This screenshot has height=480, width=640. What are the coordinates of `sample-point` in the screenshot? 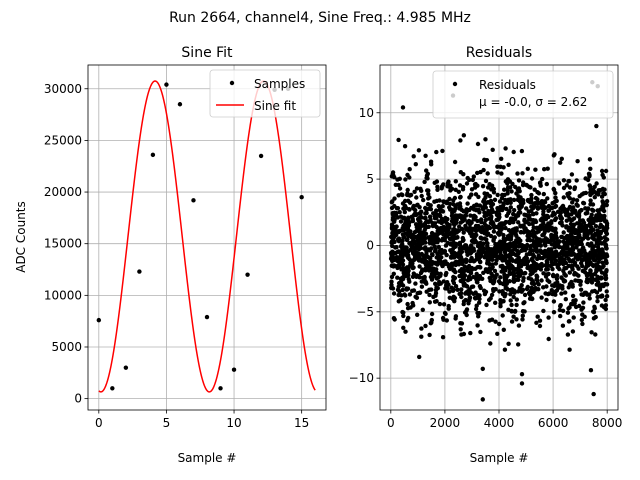 It's located at (180, 104).